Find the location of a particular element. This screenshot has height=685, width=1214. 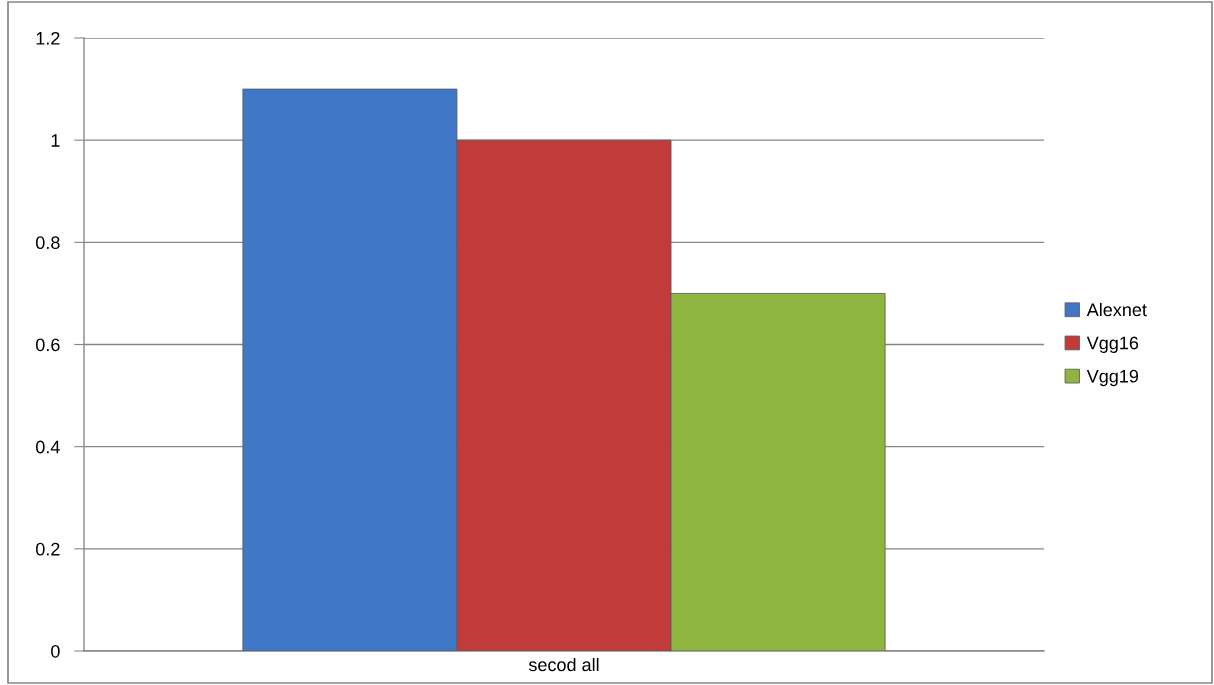

y-tick-label: 0.2 is located at coordinates (48, 549).